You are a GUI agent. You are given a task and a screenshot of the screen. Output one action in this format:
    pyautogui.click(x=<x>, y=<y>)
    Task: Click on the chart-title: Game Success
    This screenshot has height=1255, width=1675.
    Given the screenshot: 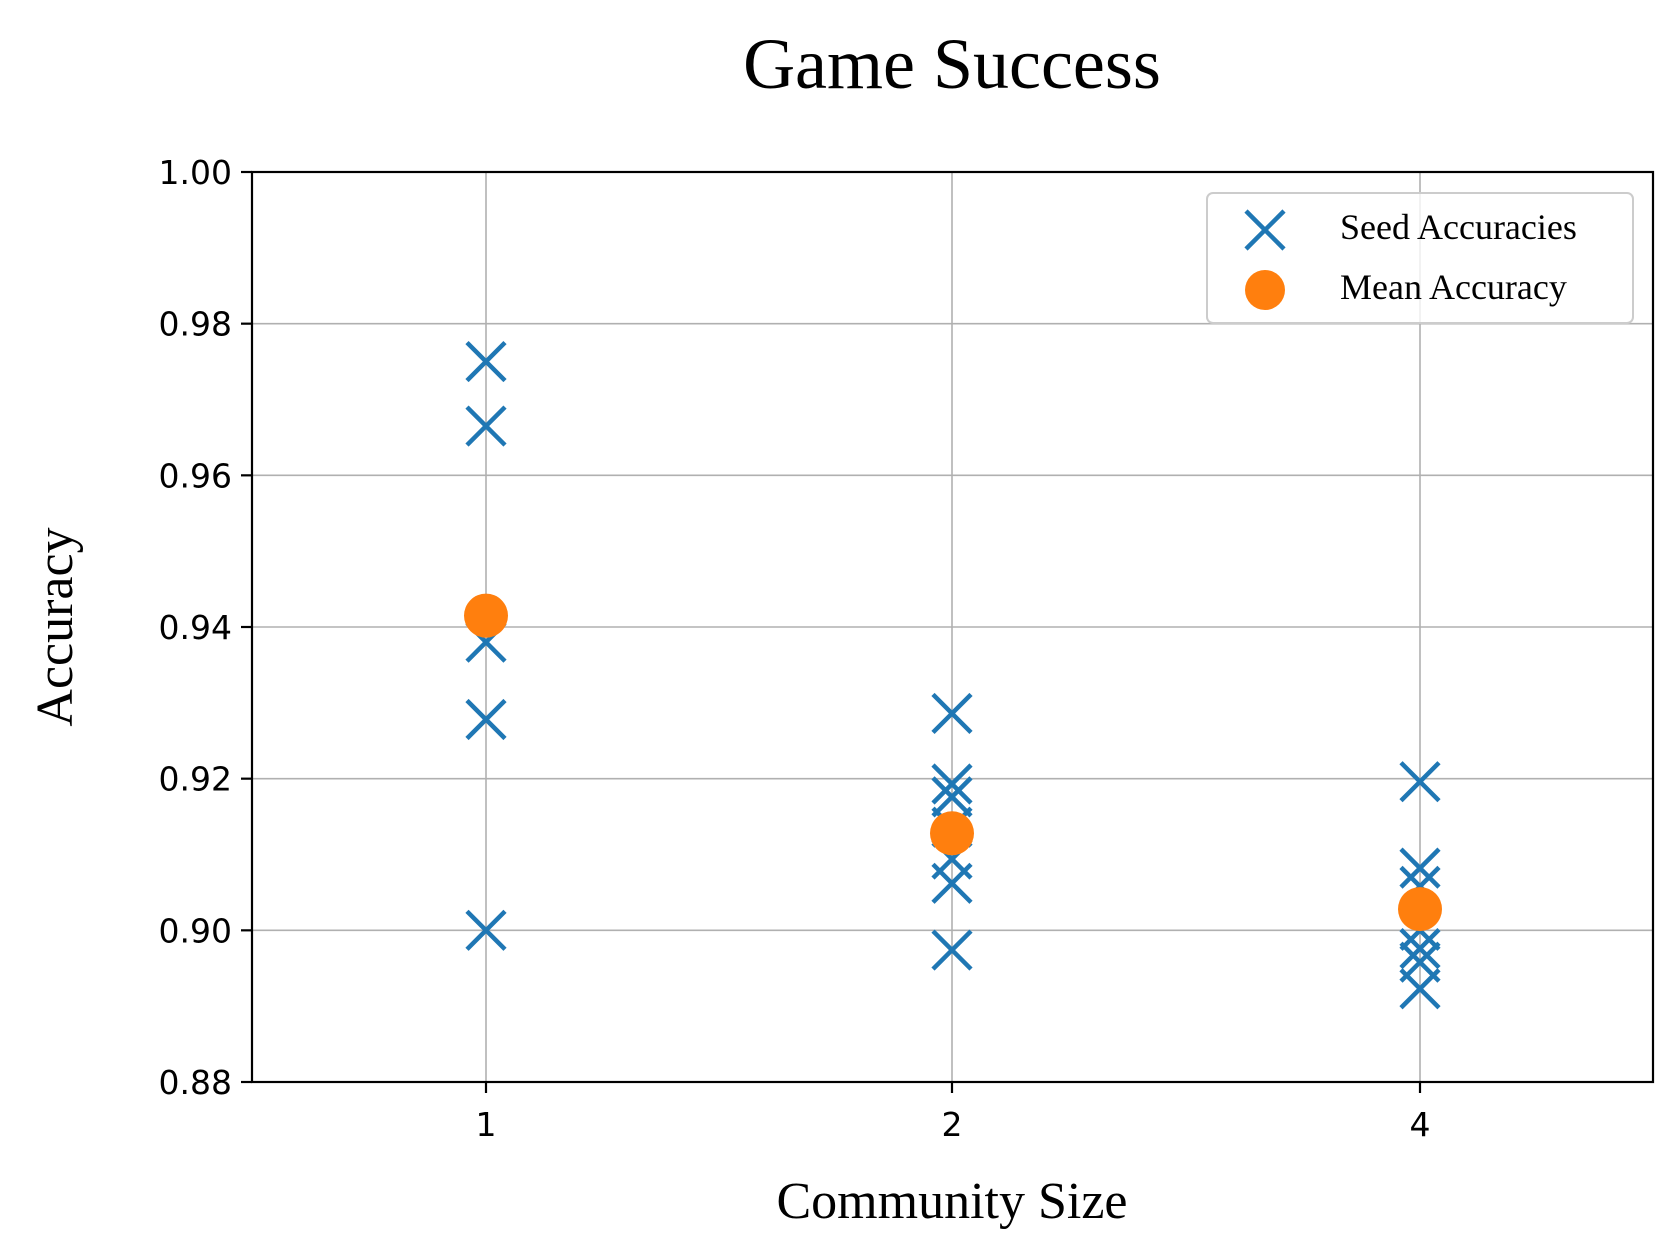 What is the action you would take?
    pyautogui.click(x=952, y=64)
    